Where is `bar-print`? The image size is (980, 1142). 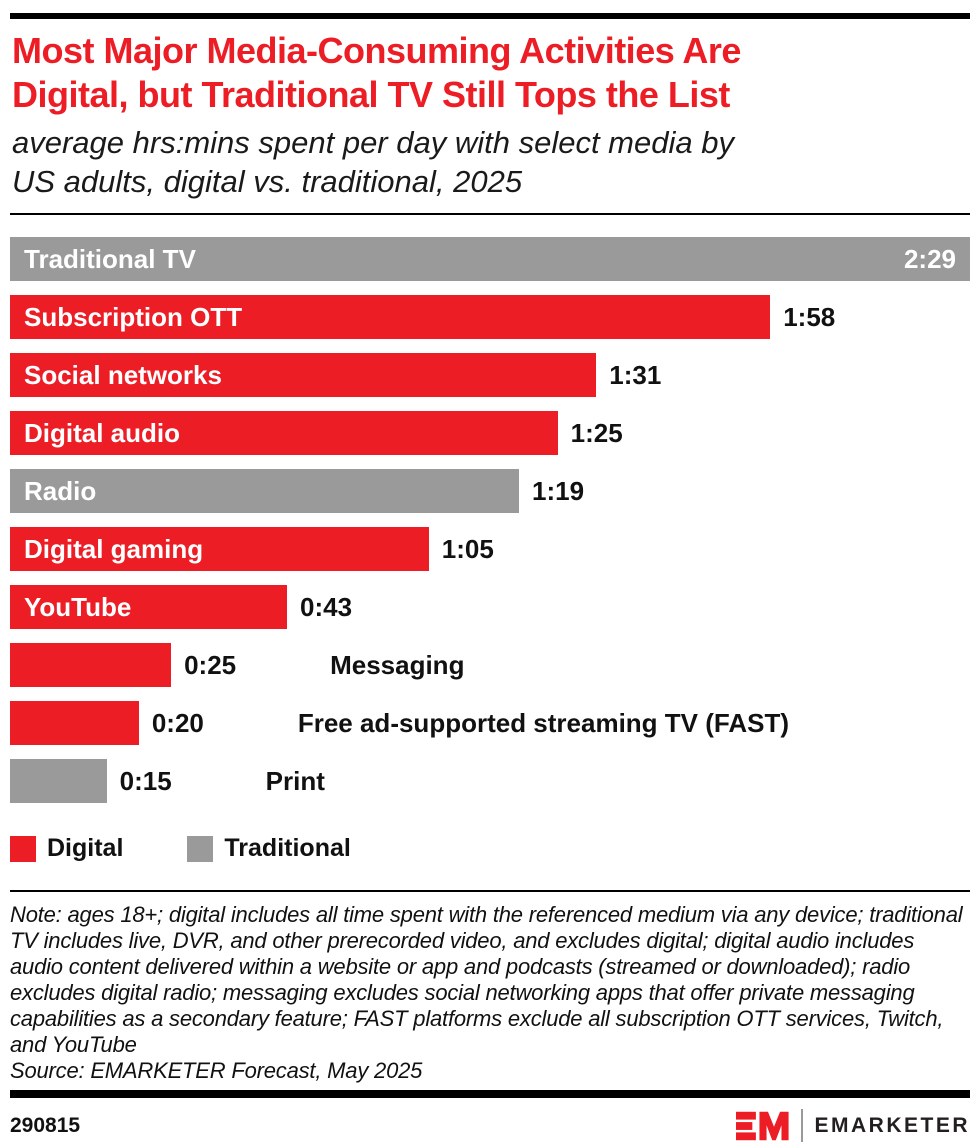 bar-print is located at coordinates (58, 781).